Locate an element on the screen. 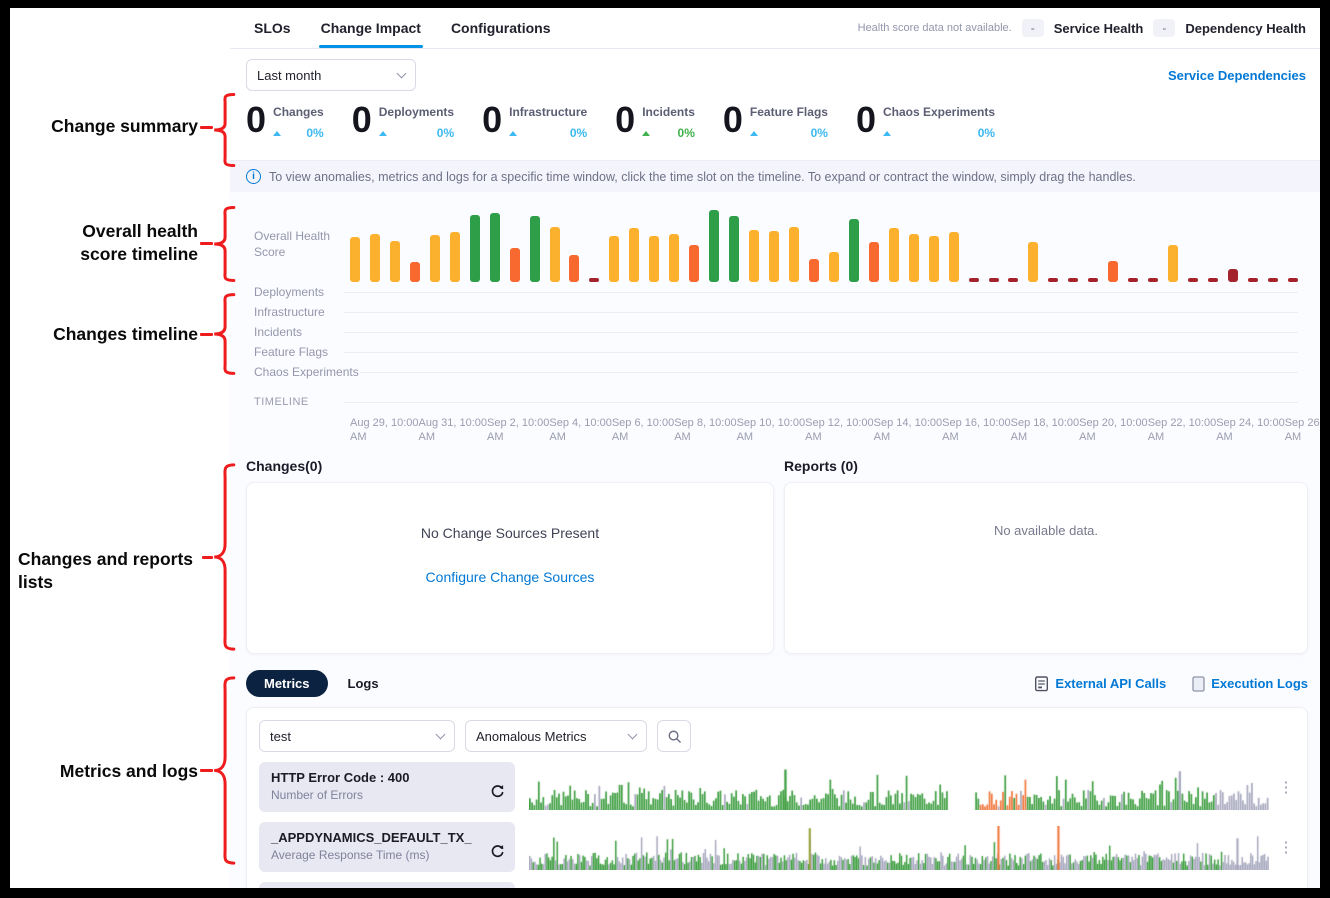 The width and height of the screenshot is (1330, 898). timeline-date: Sep 6, 10:00 AM is located at coordinates (643, 430).